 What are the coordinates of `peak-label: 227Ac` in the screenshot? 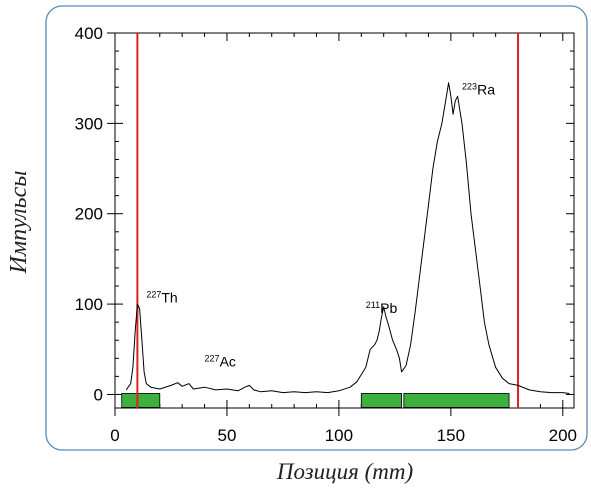 It's located at (220, 361).